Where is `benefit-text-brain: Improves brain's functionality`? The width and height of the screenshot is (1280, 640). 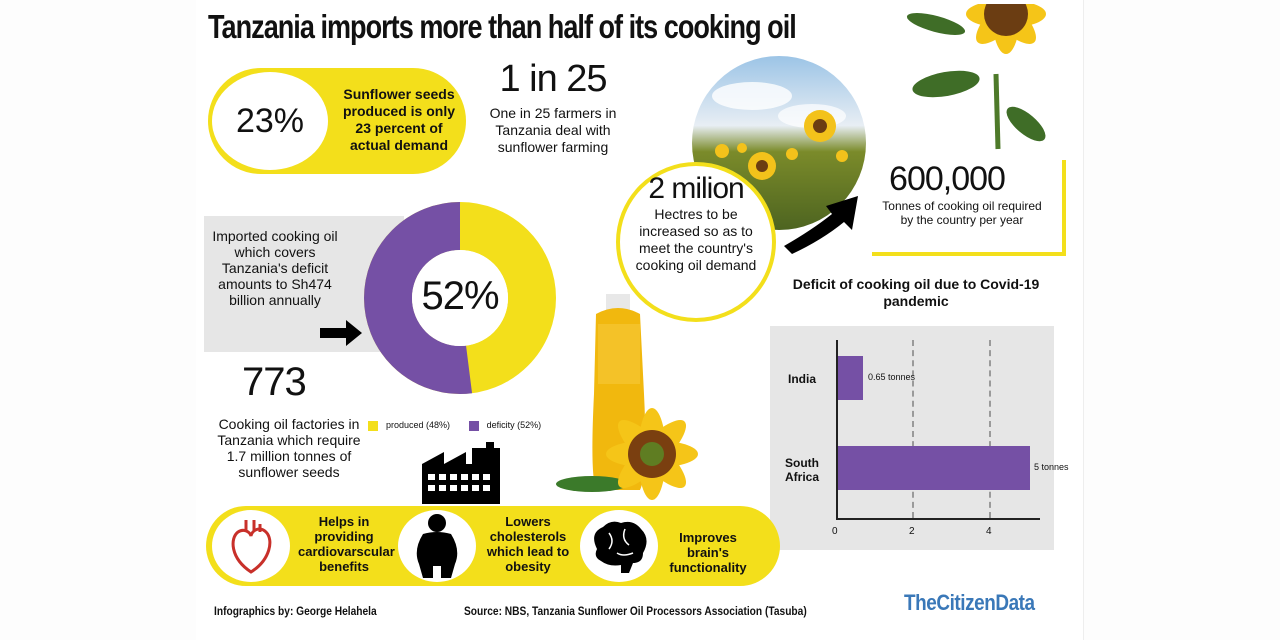
benefit-text-brain: Improves brain's functionality is located at coordinates (708, 552).